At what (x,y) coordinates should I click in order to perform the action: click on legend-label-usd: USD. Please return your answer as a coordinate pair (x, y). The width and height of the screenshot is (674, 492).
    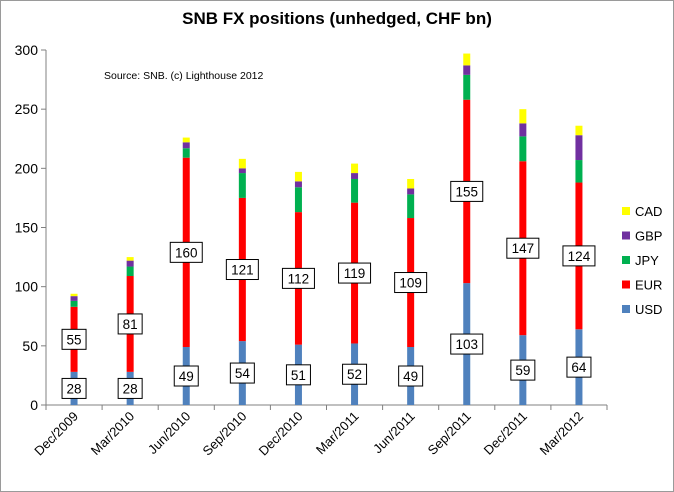
    Looking at the image, I should click on (648, 309).